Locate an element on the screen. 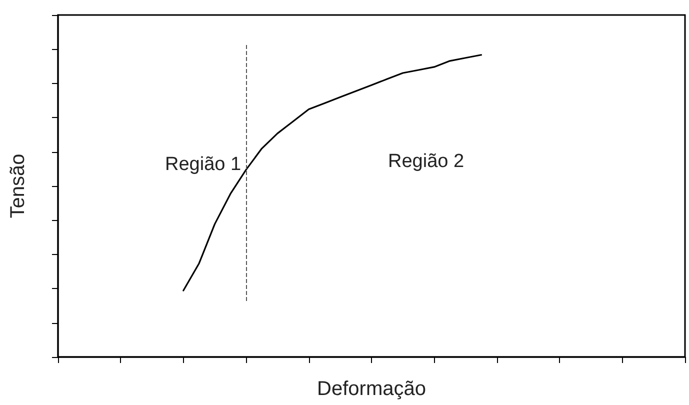 Image resolution: width=689 pixels, height=405 pixels. annotation: Região 1 is located at coordinates (203, 164).